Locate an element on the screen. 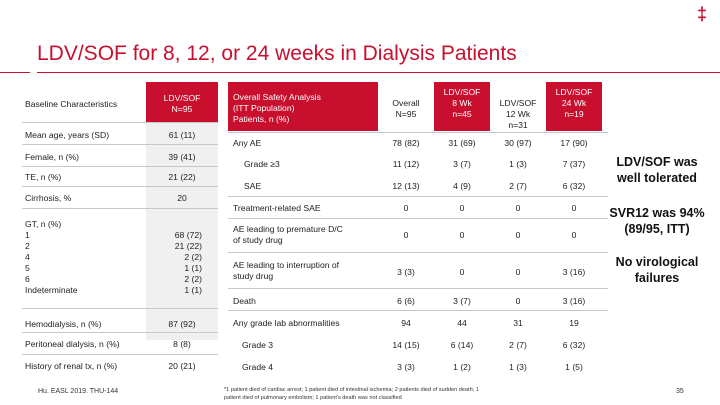 The image size is (720, 405). safety-col-8wk: LDV/SOF 8 Wk n=45 is located at coordinates (462, 106).